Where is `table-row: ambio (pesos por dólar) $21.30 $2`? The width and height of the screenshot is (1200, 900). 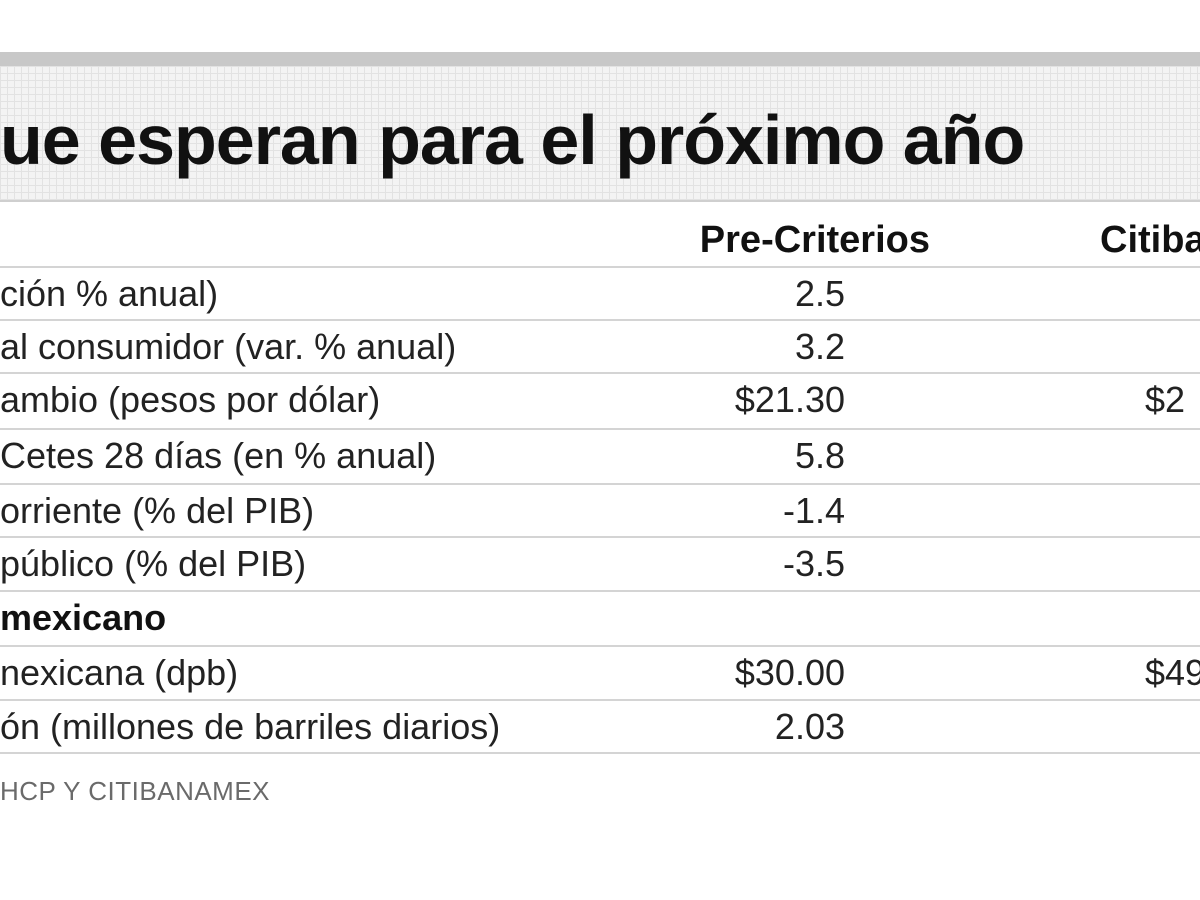 table-row: ambio (pesos por dólar) $21.30 $2 is located at coordinates (600, 398).